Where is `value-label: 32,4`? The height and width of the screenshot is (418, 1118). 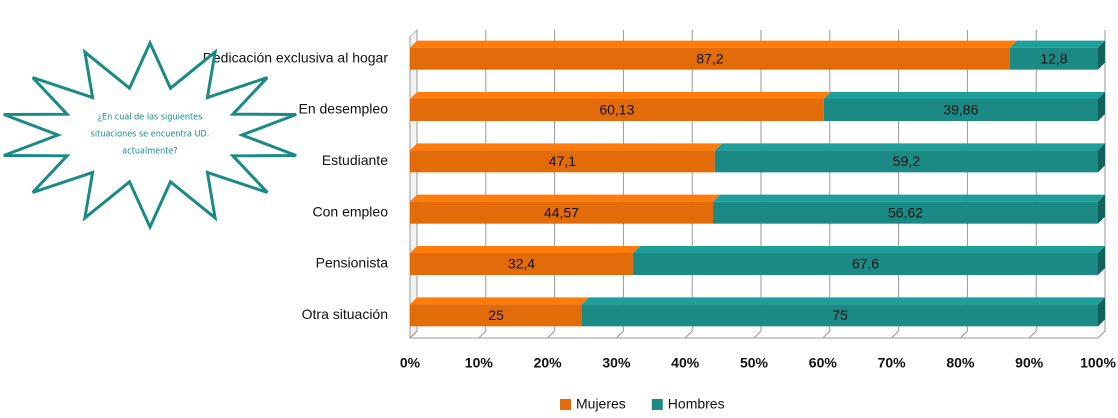
value-label: 32,4 is located at coordinates (521, 264).